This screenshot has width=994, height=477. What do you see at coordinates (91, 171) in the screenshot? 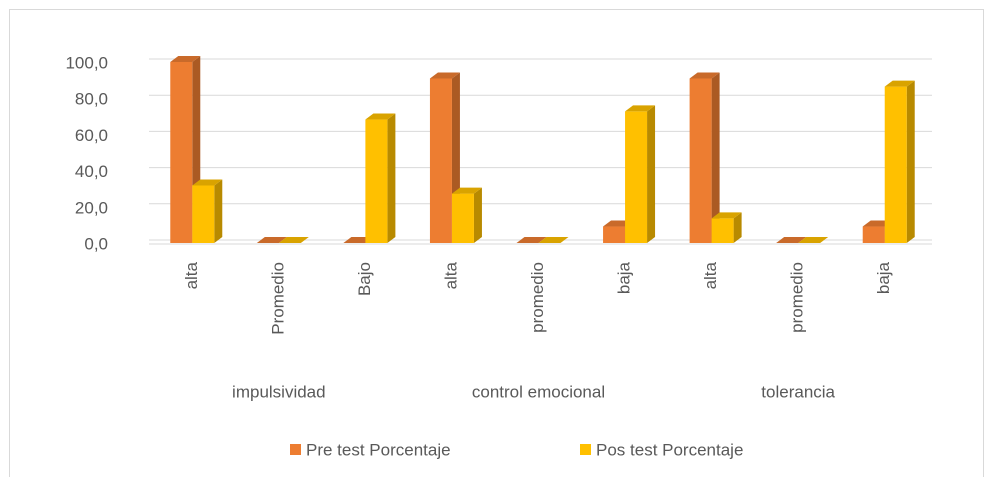
I see `y-tick-label: 40,0` at bounding box center [91, 171].